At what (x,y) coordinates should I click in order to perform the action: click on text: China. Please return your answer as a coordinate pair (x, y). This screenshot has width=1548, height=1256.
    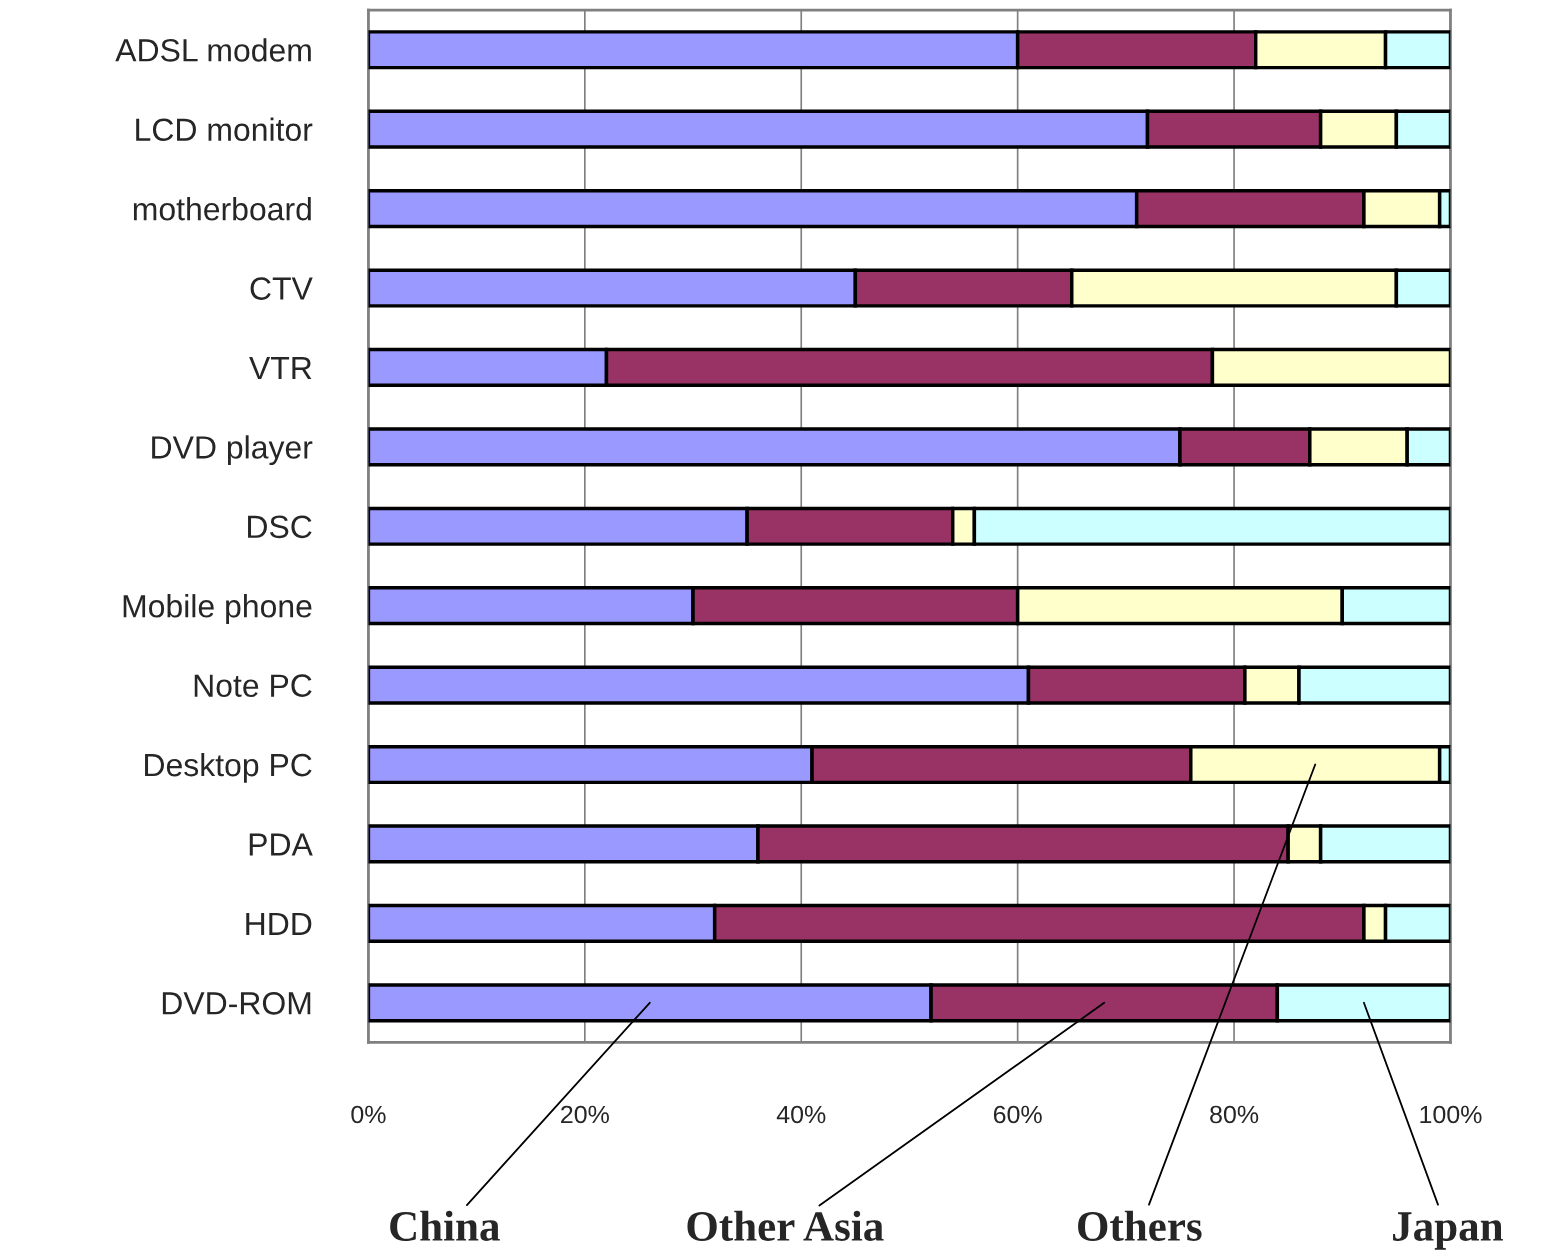
    Looking at the image, I should click on (445, 1225).